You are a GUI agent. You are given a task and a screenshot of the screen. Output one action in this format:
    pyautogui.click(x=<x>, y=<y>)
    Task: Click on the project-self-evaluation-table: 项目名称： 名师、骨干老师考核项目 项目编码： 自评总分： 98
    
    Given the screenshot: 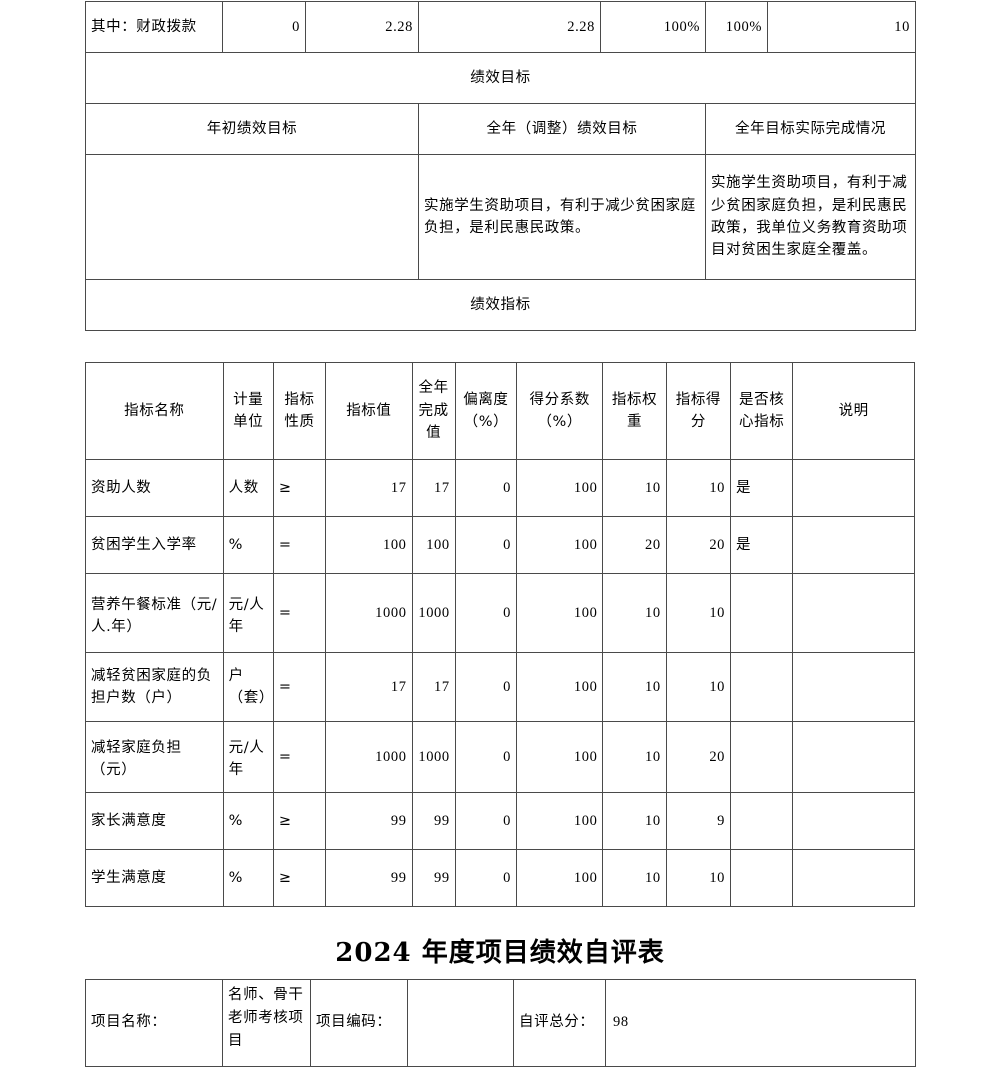 What is the action you would take?
    pyautogui.click(x=500, y=1023)
    